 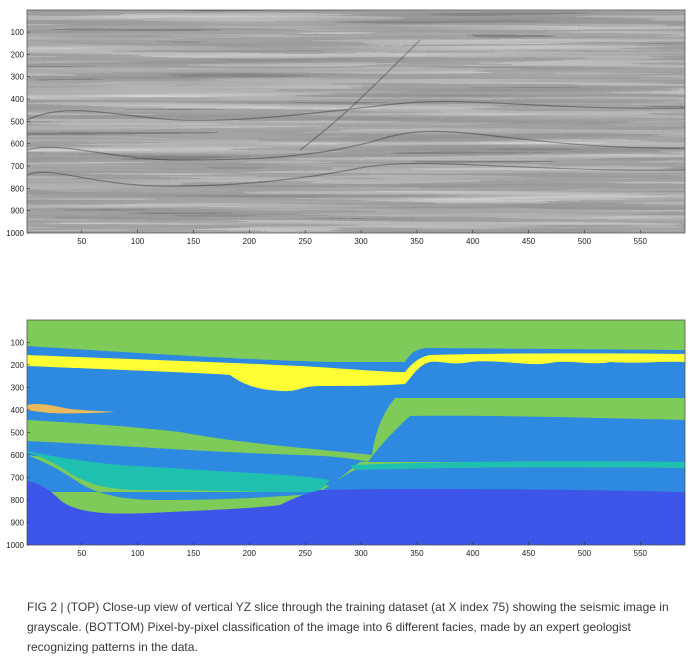 What do you see at coordinates (18, 342) in the screenshot?
I see `bottom-y-tick-label: 100` at bounding box center [18, 342].